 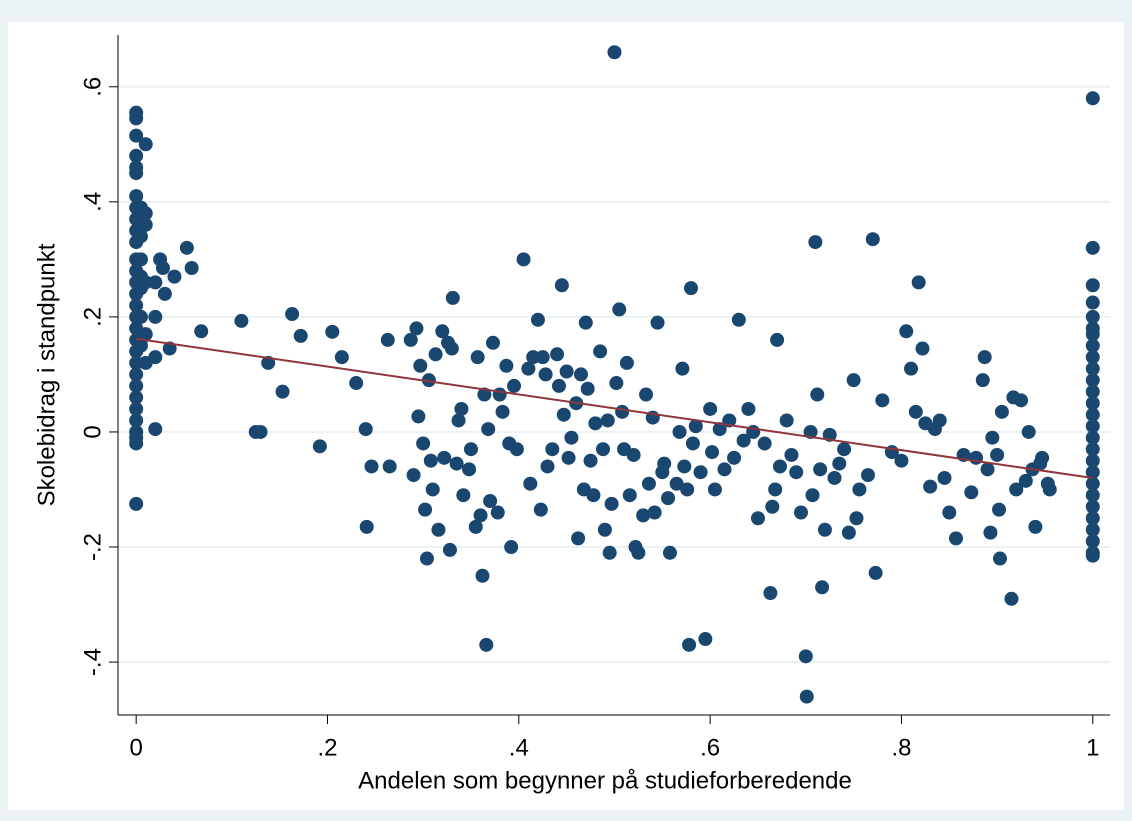 What do you see at coordinates (901, 747) in the screenshot?
I see `x-tick-label: .8` at bounding box center [901, 747].